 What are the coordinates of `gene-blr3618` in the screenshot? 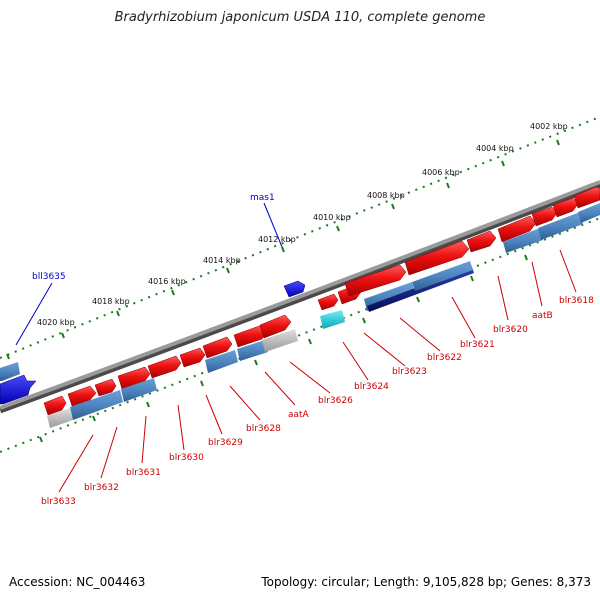 It's located at (565, 207).